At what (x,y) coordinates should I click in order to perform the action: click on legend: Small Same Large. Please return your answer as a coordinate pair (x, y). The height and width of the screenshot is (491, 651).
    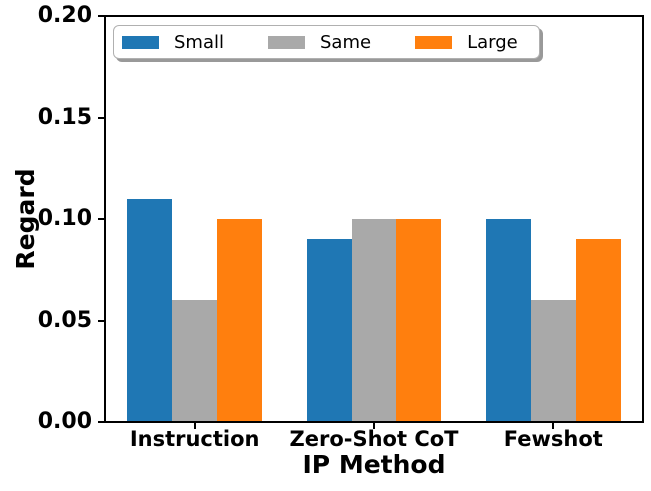
    Looking at the image, I should click on (326, 42).